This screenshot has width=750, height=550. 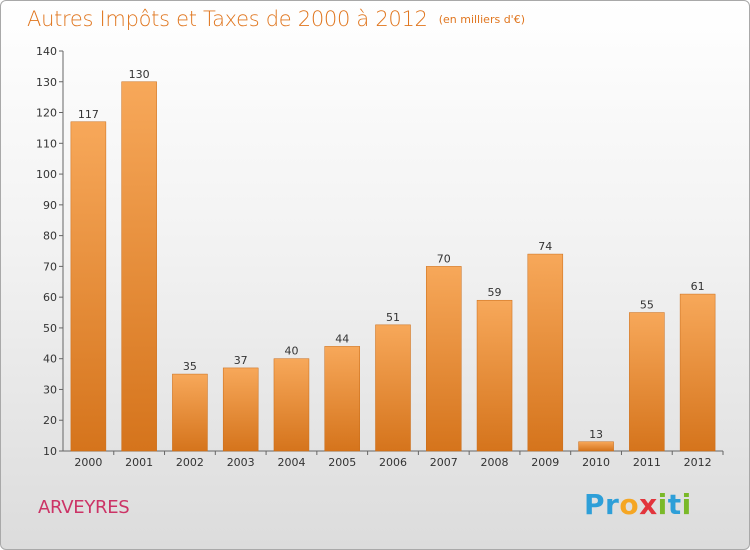 I want to click on logo-letter: r, so click(x=612, y=504).